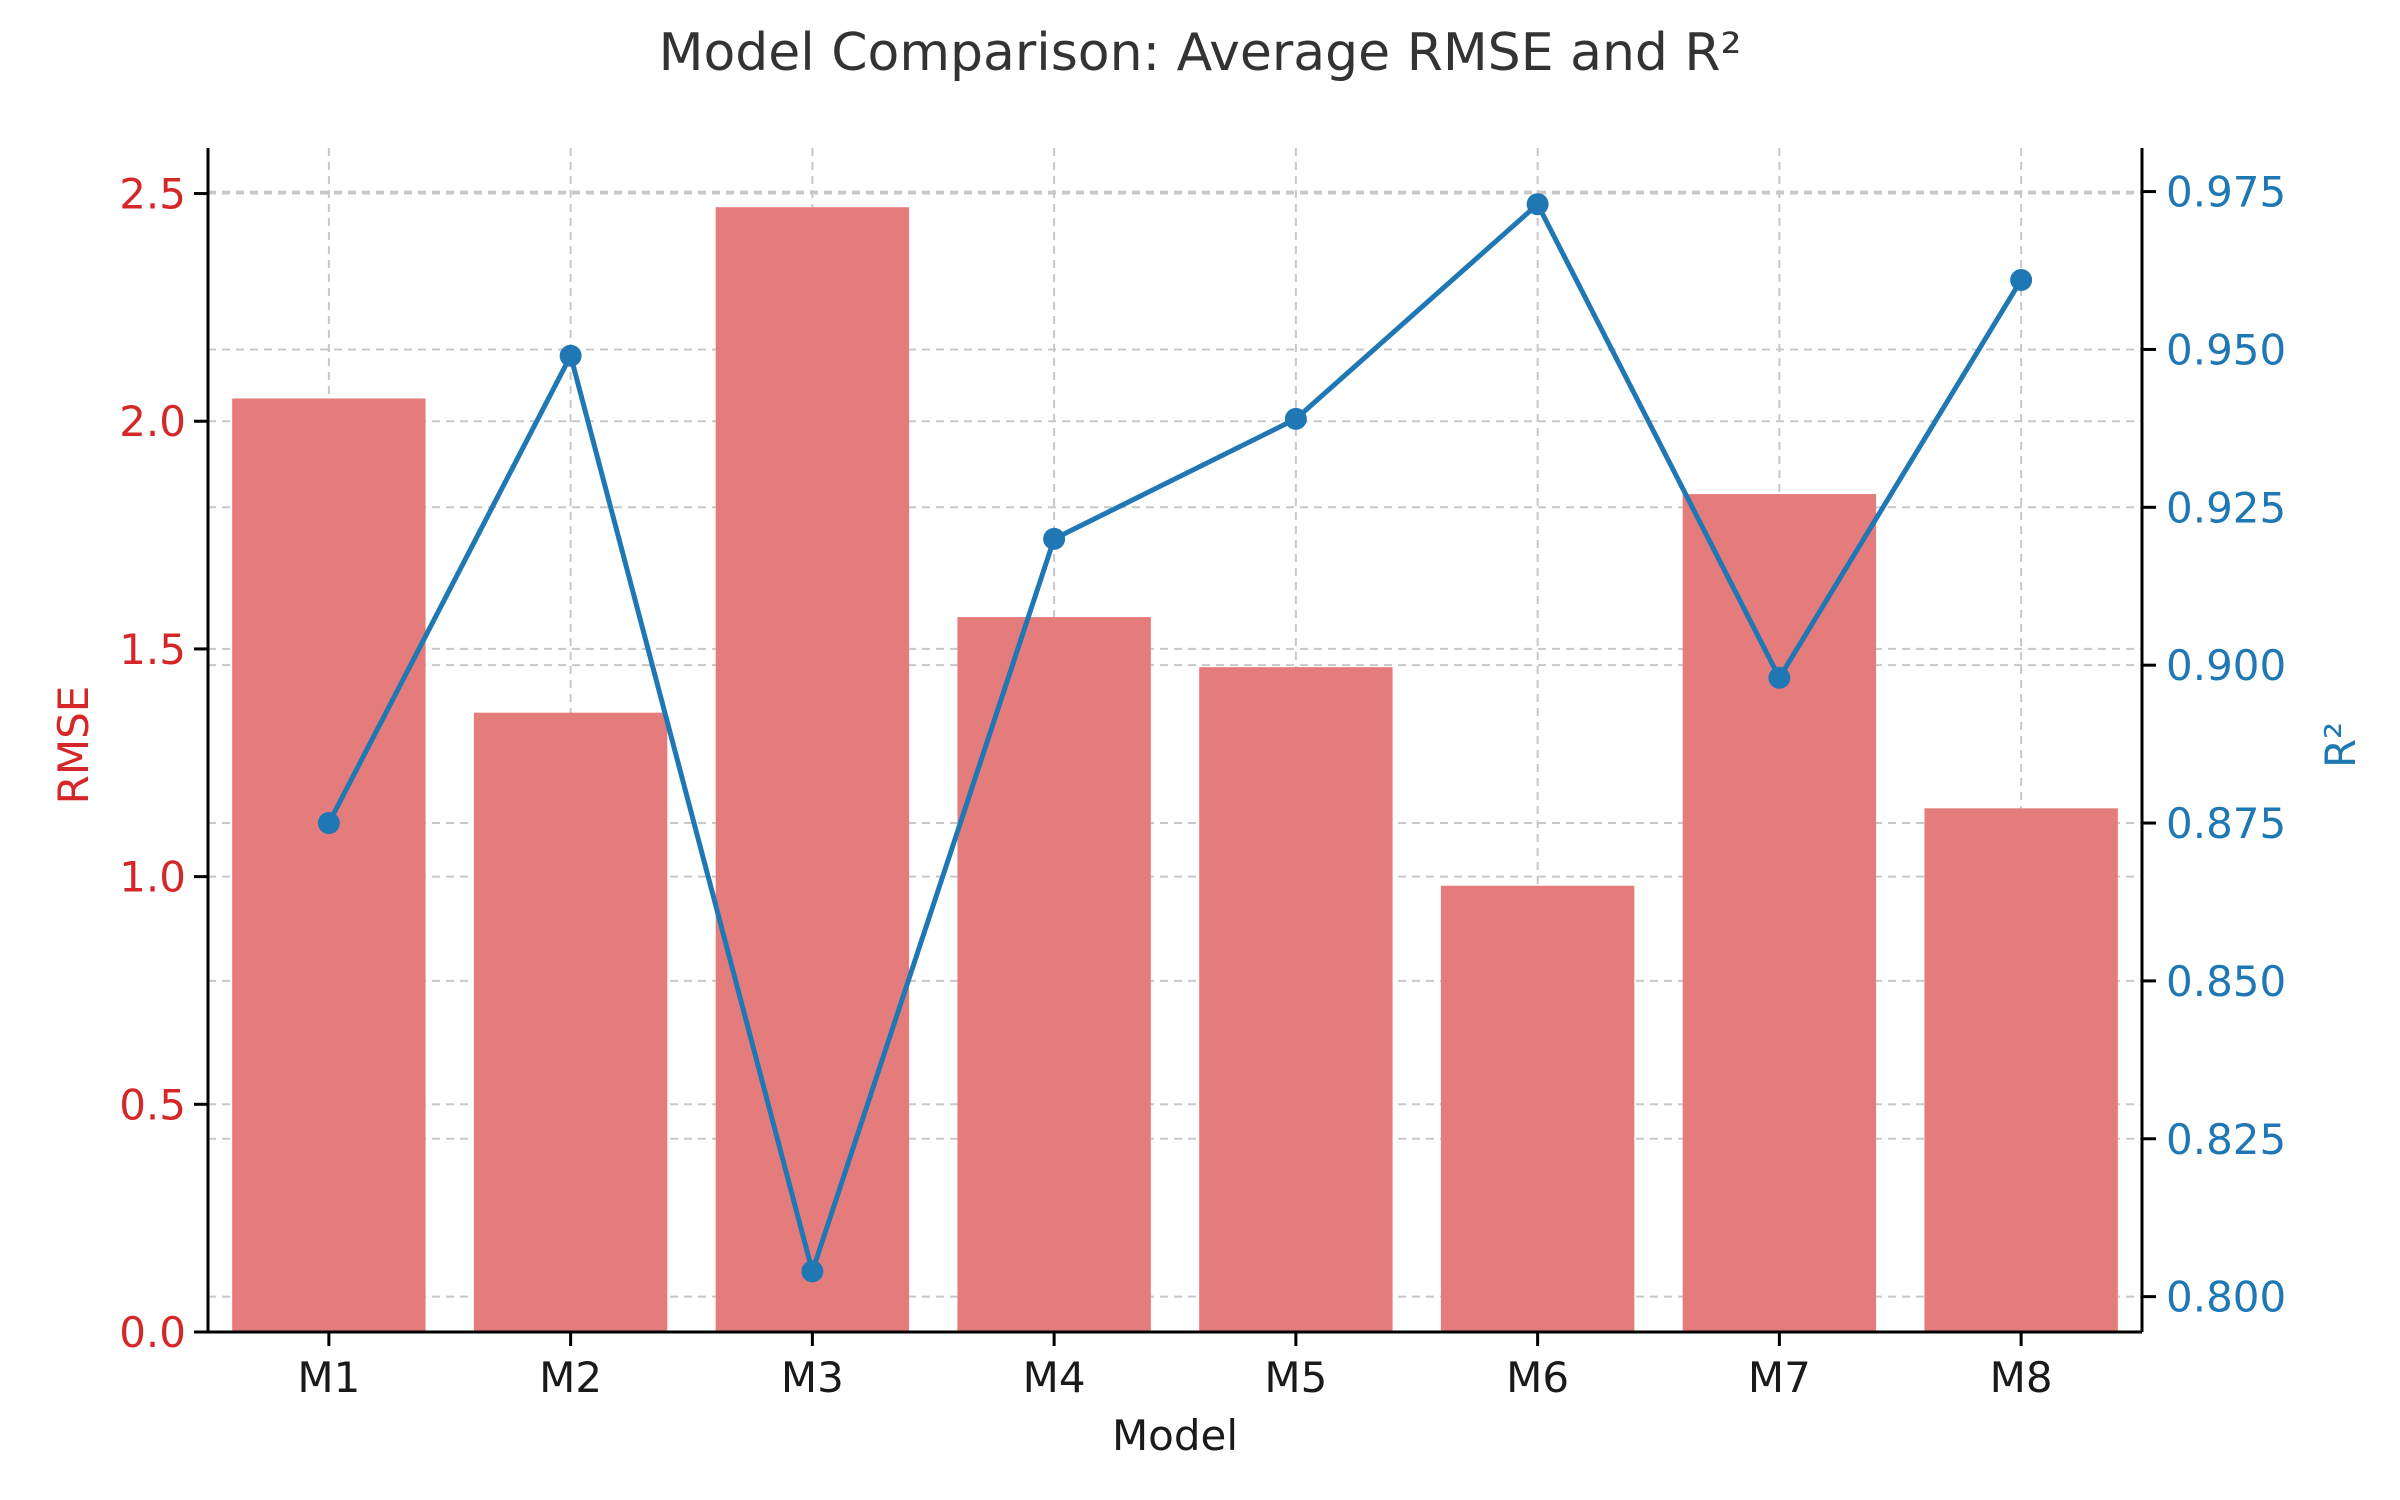 The width and height of the screenshot is (2400, 1500). Describe the element at coordinates (2226, 1139) in the screenshot. I see `right-tick-label: 0.825` at that location.